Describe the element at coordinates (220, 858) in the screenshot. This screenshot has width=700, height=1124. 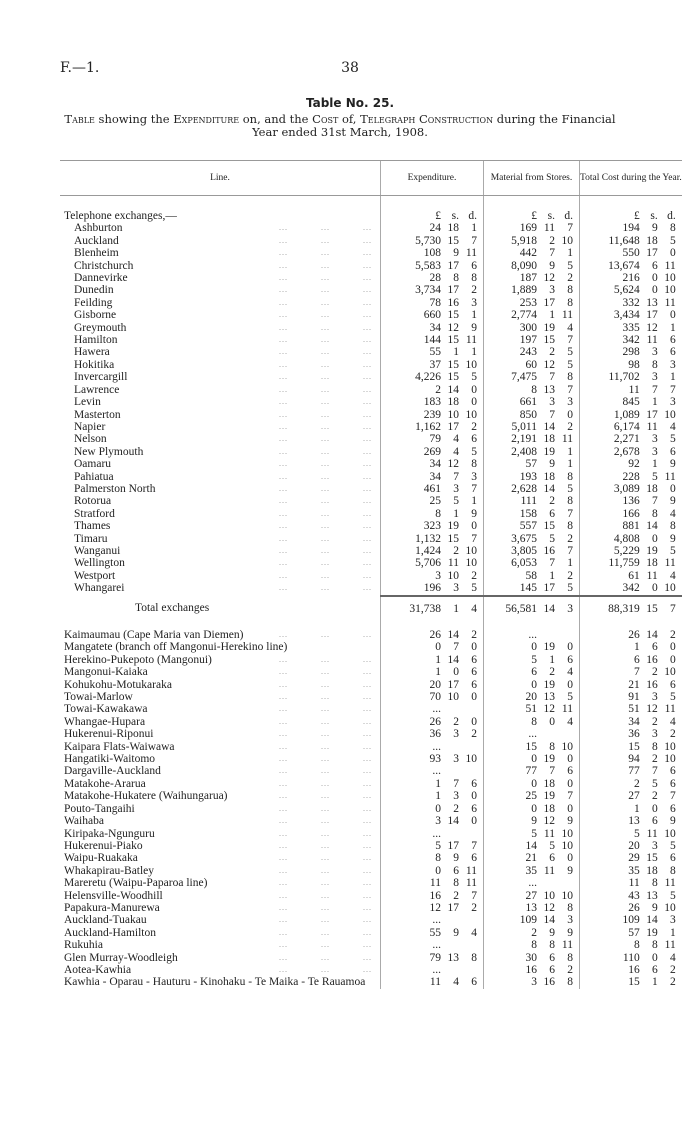
I see `line-name: Waipu-Ruakaka` at that location.